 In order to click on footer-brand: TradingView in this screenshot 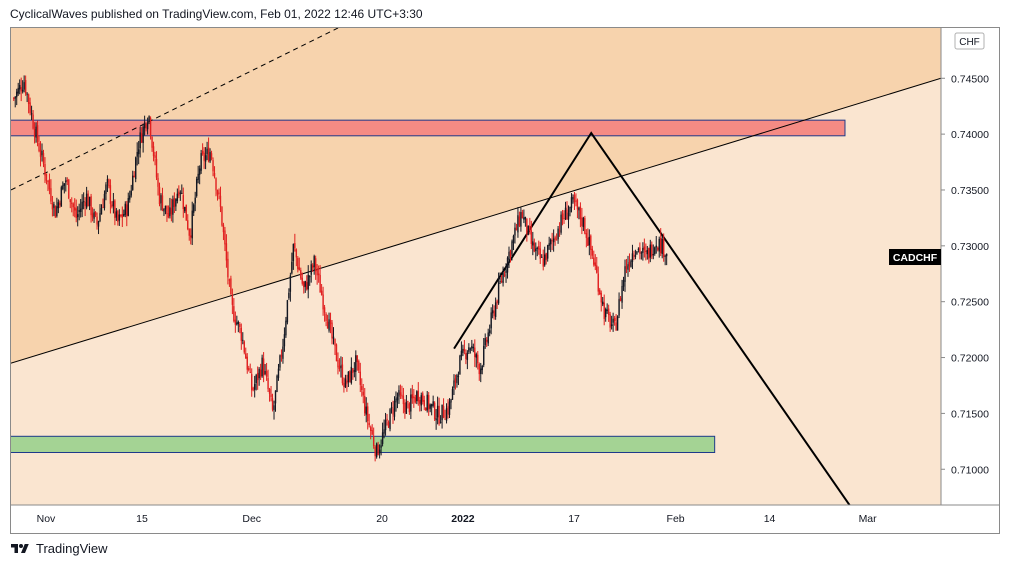, I will do `click(59, 548)`.